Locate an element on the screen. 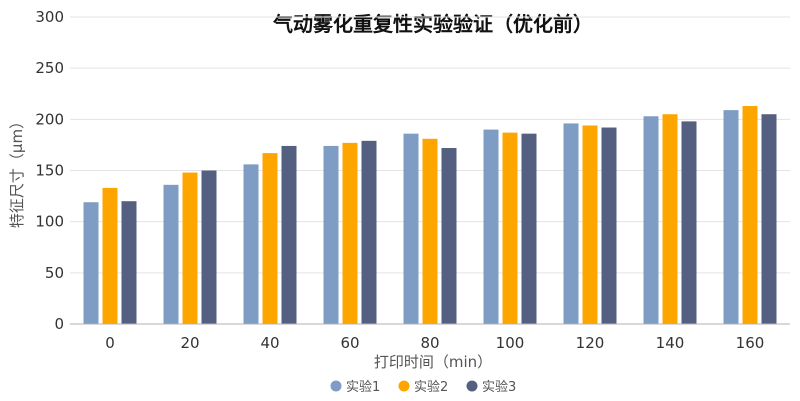  bar-实验3-20 is located at coordinates (209, 247).